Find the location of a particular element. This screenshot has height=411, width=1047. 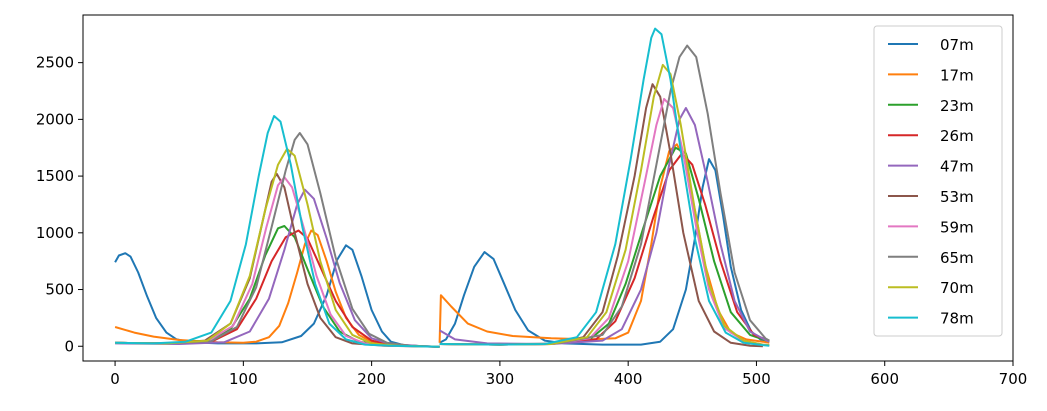

y-tick-label: 2500 is located at coordinates (55, 63).